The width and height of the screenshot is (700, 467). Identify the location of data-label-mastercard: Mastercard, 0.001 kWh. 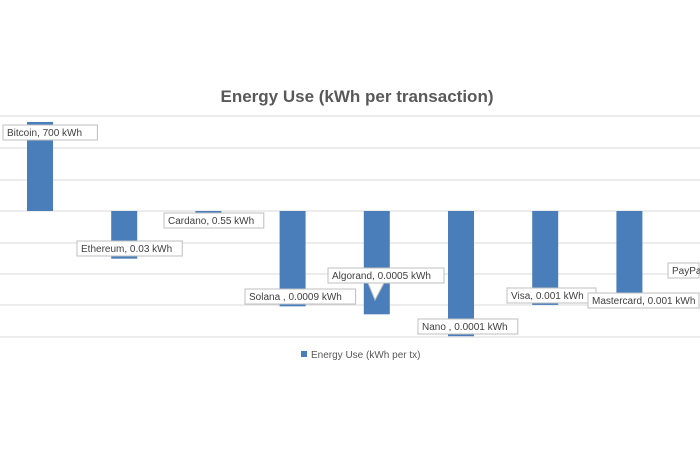
(643, 301).